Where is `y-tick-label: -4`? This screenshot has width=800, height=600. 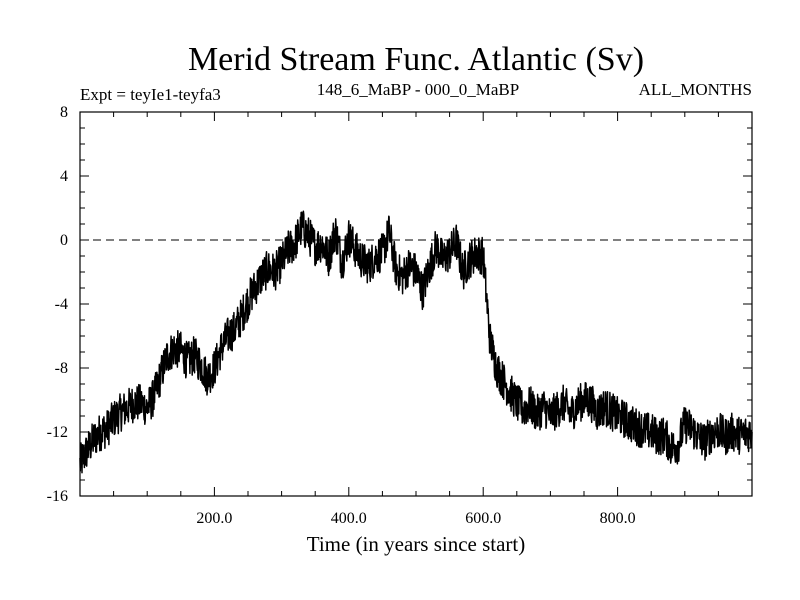 y-tick-label: -4 is located at coordinates (61, 304).